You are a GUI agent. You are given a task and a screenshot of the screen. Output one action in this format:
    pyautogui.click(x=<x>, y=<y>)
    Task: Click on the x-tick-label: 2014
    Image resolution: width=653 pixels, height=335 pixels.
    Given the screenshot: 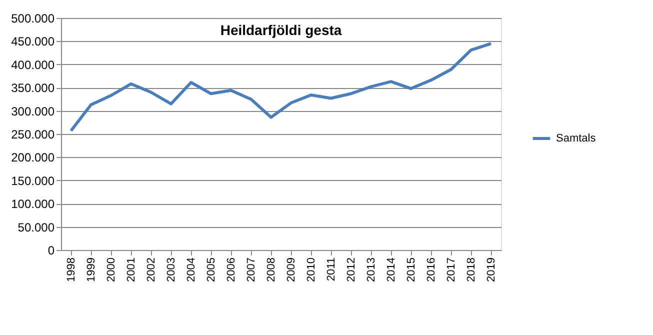 What is the action you would take?
    pyautogui.click(x=392, y=270)
    